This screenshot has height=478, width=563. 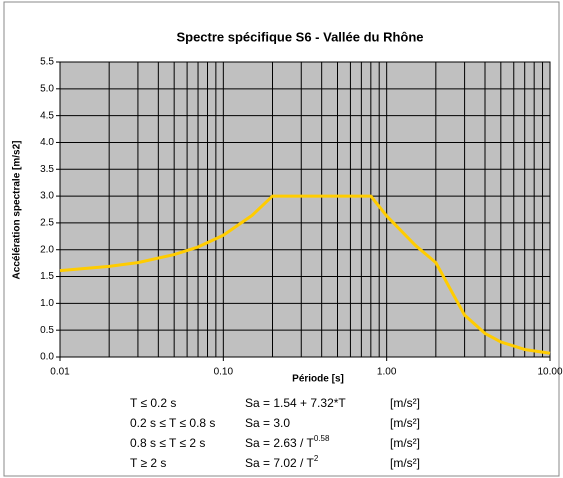 I want to click on x-axis-title: Période [s], so click(x=318, y=379).